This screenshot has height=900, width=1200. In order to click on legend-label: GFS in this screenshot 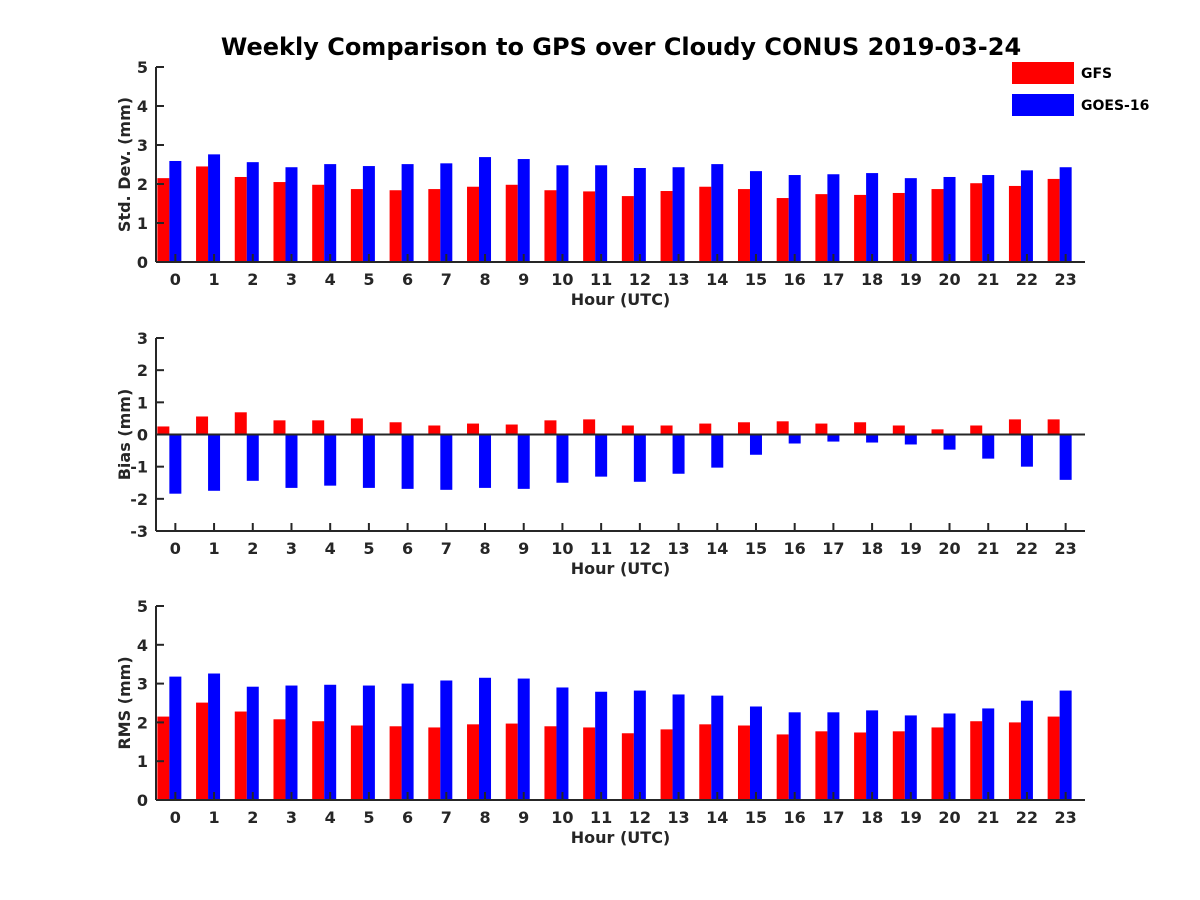, I will do `click(1096, 74)`.